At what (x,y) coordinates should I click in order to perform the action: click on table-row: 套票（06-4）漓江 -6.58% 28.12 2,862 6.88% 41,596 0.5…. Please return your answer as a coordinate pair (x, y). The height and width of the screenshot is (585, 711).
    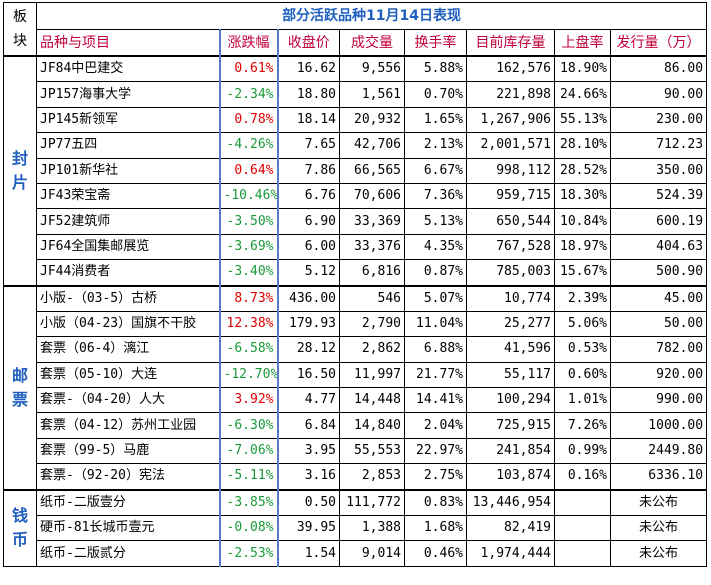
    Looking at the image, I should click on (356, 349).